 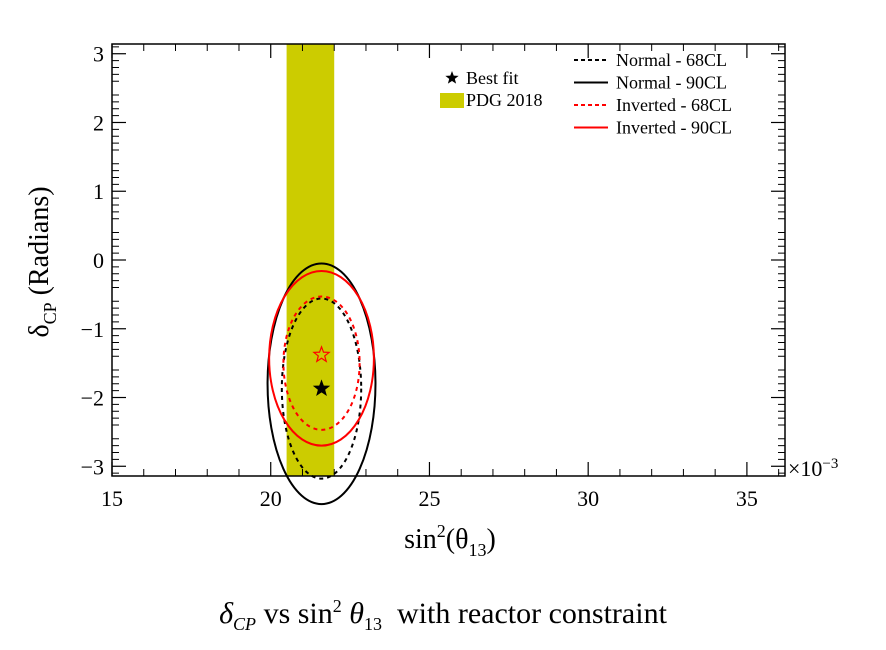 What do you see at coordinates (92, 466) in the screenshot?
I see `y-tick-label: −3` at bounding box center [92, 466].